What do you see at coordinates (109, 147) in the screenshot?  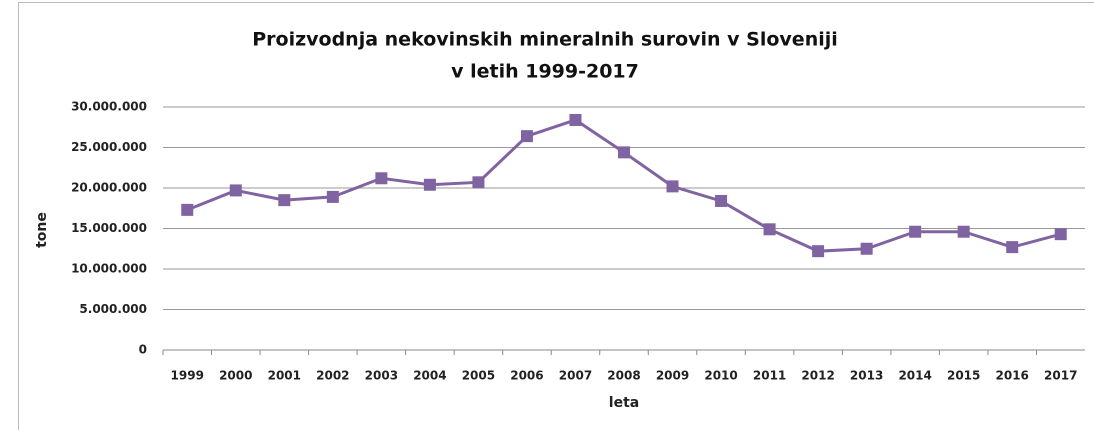 I see `y-tick-label: 25.000.000` at bounding box center [109, 147].